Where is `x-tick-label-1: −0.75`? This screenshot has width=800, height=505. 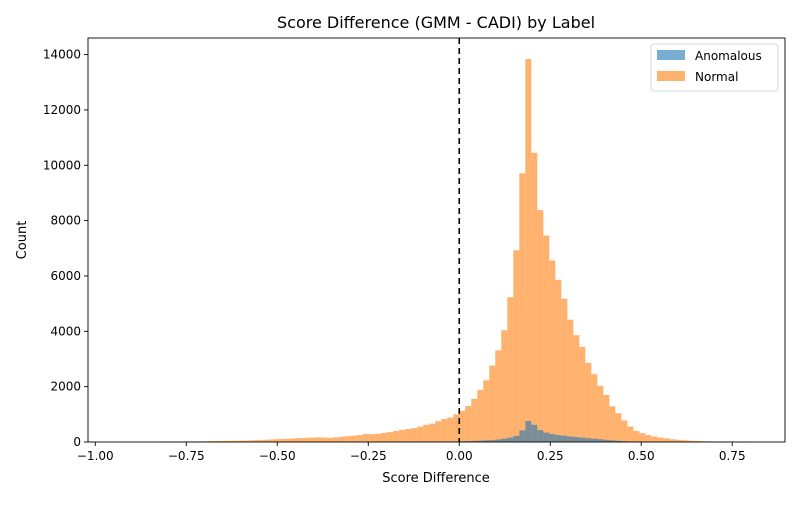
x-tick-label-1: −0.75 is located at coordinates (186, 456).